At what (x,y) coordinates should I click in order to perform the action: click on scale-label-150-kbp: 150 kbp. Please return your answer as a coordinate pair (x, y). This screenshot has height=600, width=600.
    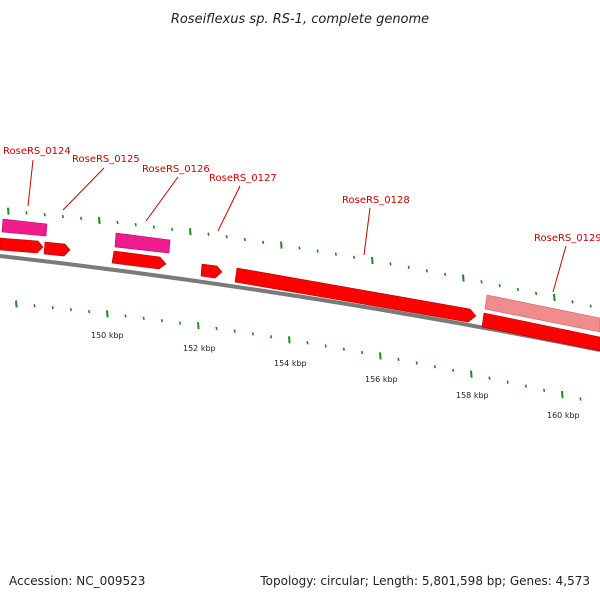
    Looking at the image, I should click on (107, 335).